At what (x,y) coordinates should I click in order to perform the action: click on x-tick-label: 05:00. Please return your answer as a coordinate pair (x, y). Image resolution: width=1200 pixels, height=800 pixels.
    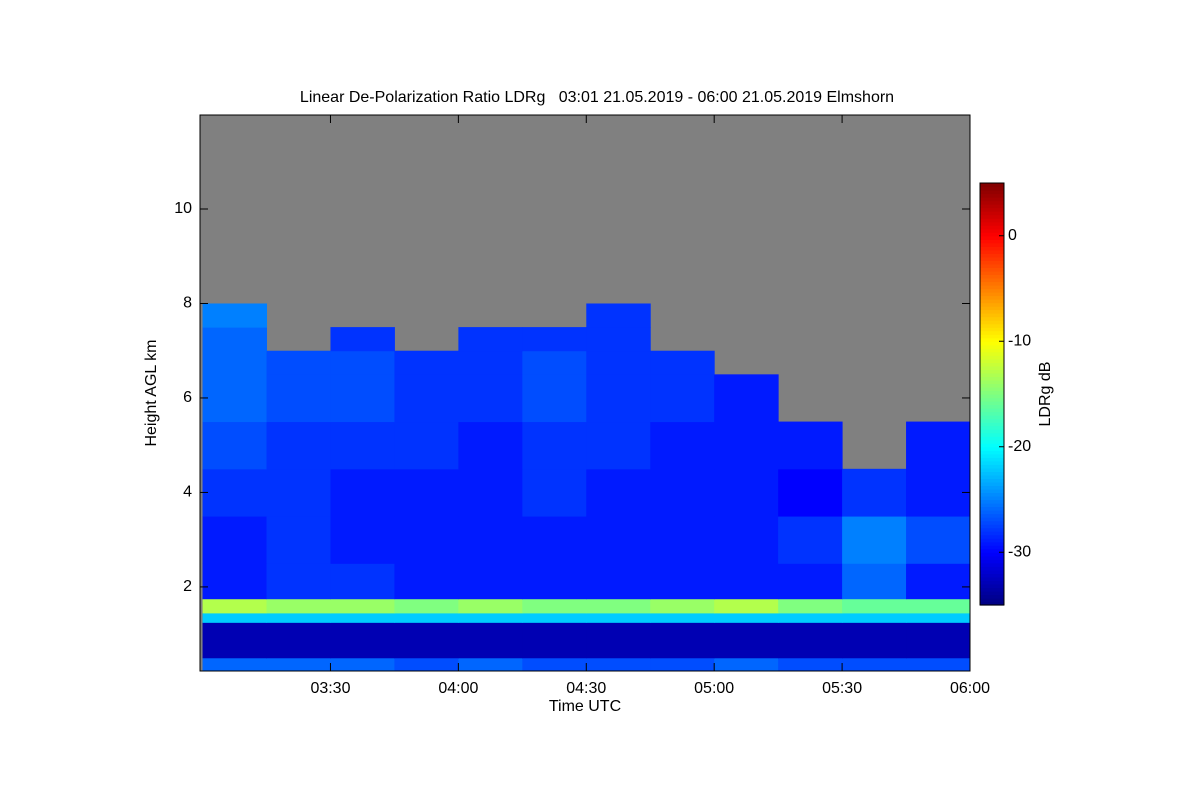
    Looking at the image, I should click on (714, 688).